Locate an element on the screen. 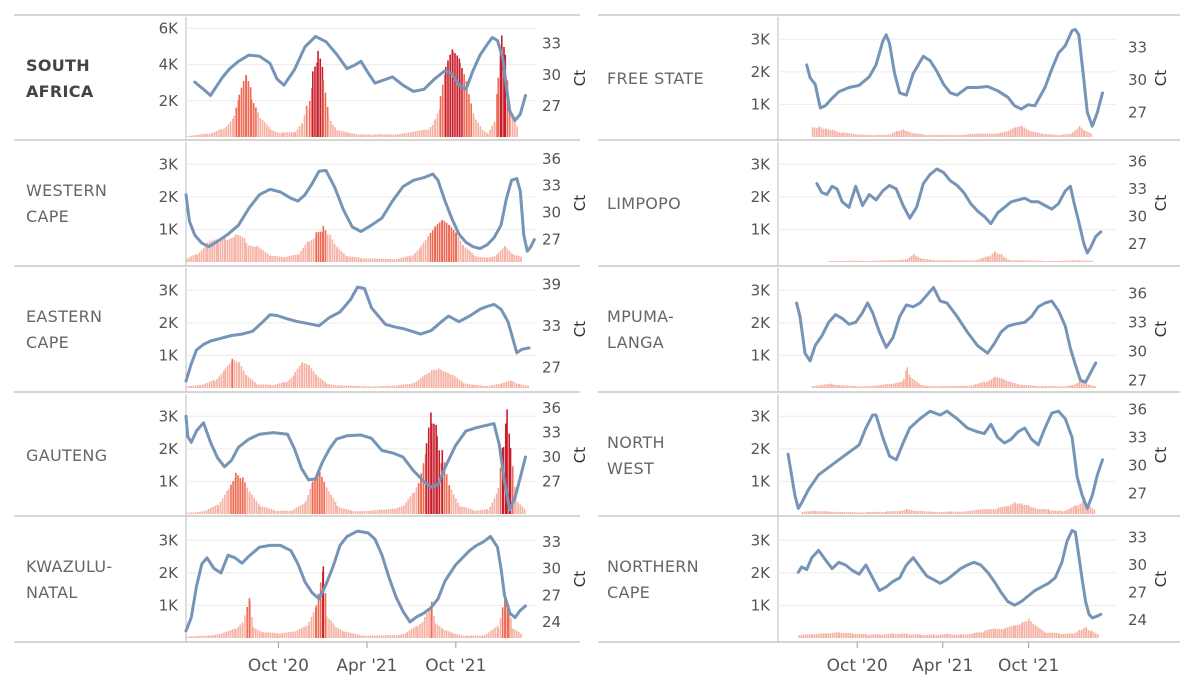  right-axis-title: Ct is located at coordinates (1161, 203).